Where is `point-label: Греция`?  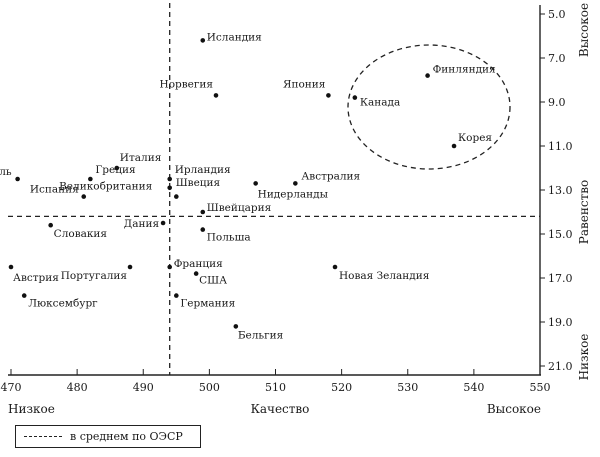 point-label: Греция is located at coordinates (115, 170).